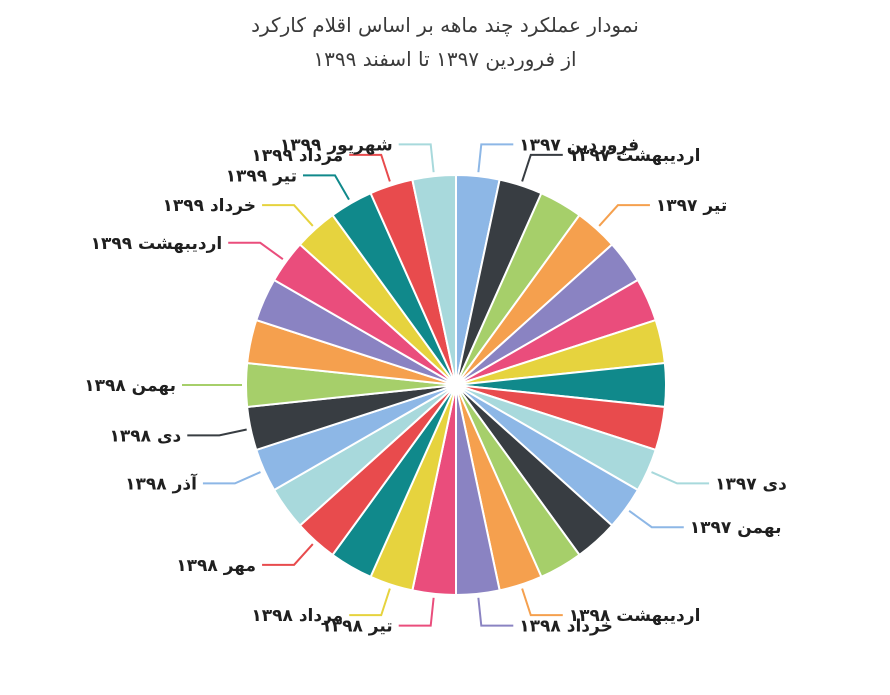 The width and height of the screenshot is (890, 695). I want to click on pie-slice-label: خرداد ۱۳۹۹, so click(210, 206).